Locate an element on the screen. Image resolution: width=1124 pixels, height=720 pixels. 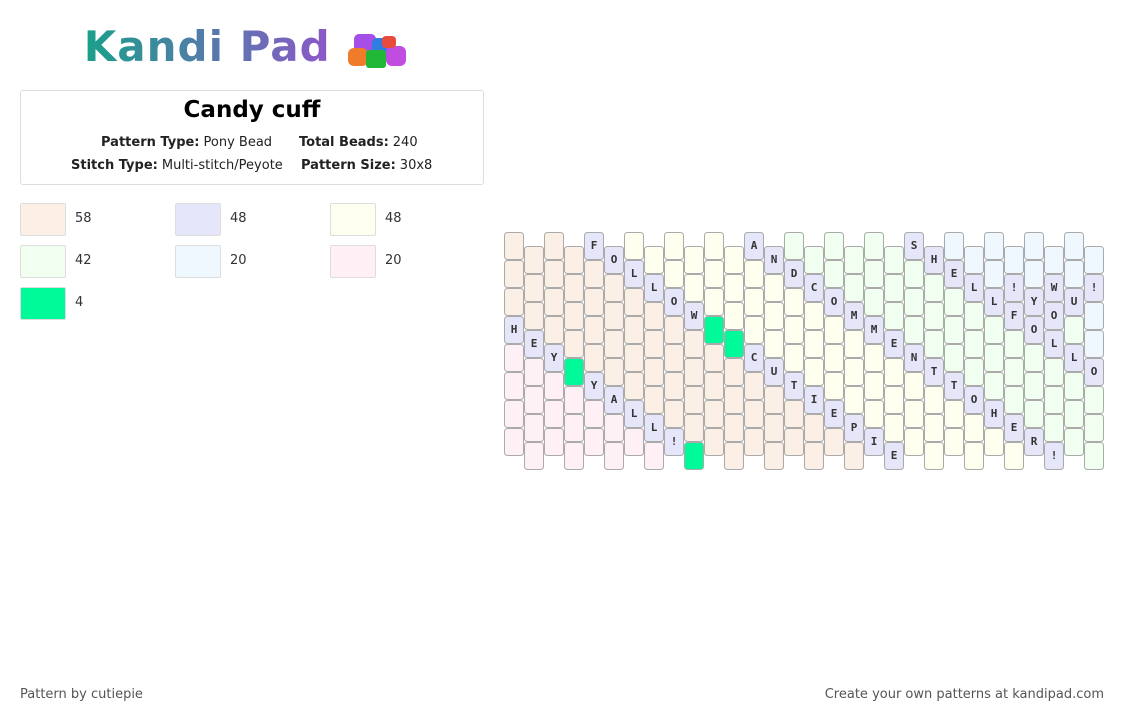
bead-letter: C is located at coordinates (814, 287).